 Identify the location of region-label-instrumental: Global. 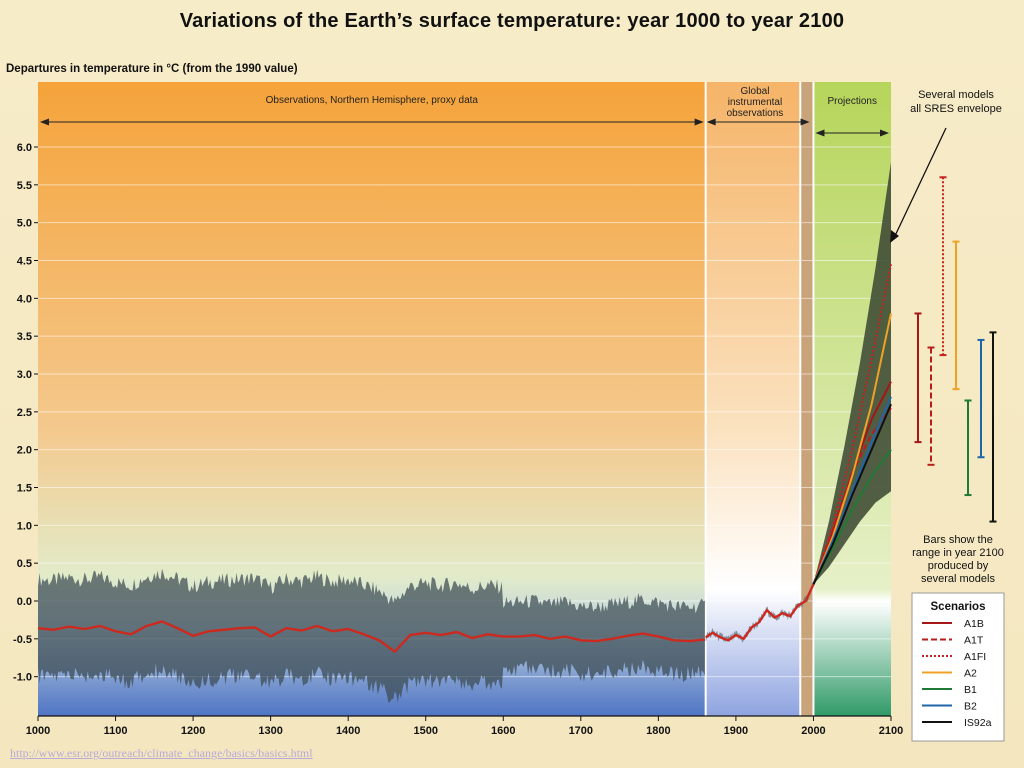
(755, 91).